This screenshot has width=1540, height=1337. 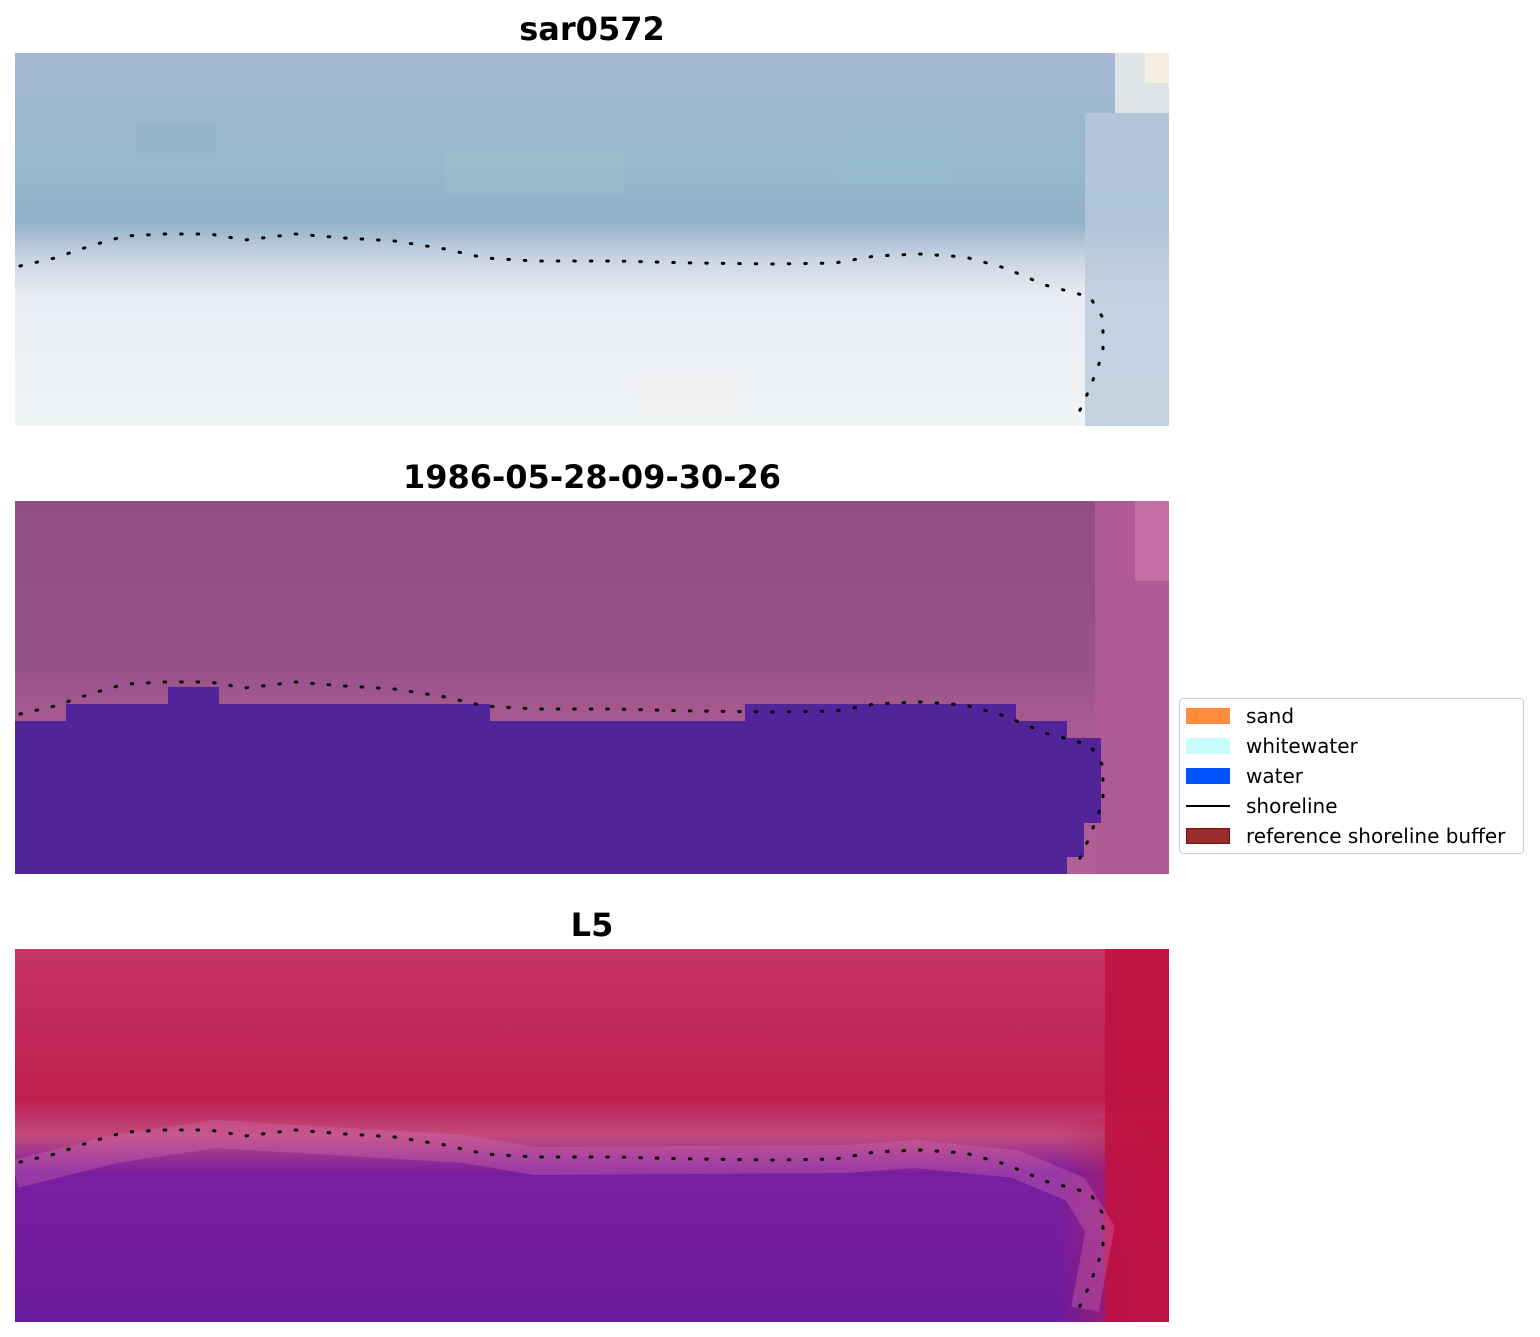 I want to click on whitewater-swatch, so click(x=1208, y=746).